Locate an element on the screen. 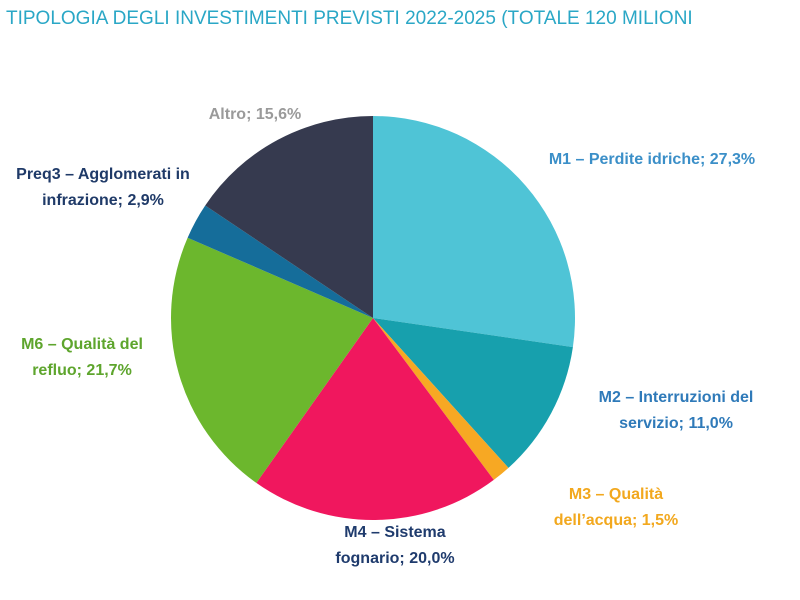 The width and height of the screenshot is (800, 600). slice-label: M3 – Qualità dell’acqua; 1,5% is located at coordinates (616, 508).